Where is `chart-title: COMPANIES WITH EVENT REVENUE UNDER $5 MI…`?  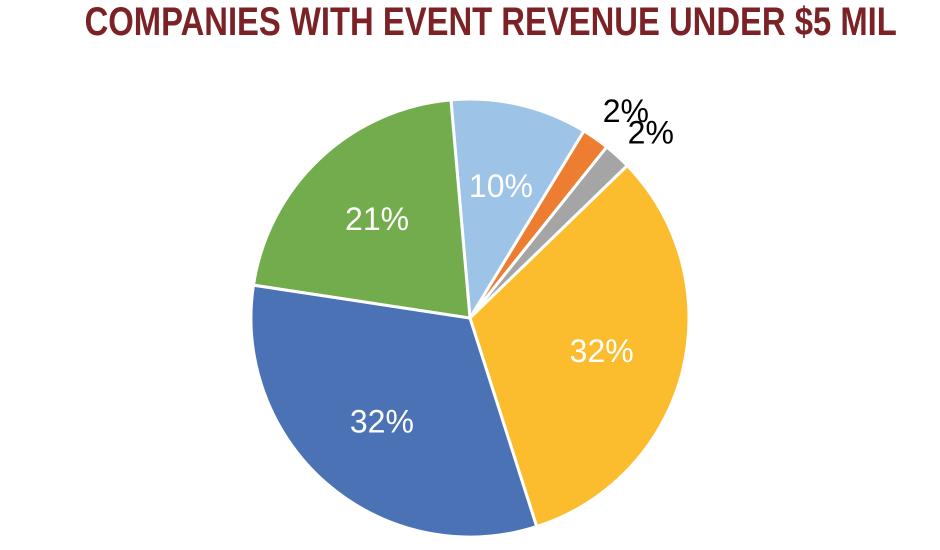 chart-title: COMPANIES WITH EVENT REVENUE UNDER $5 MI… is located at coordinates (490, 22).